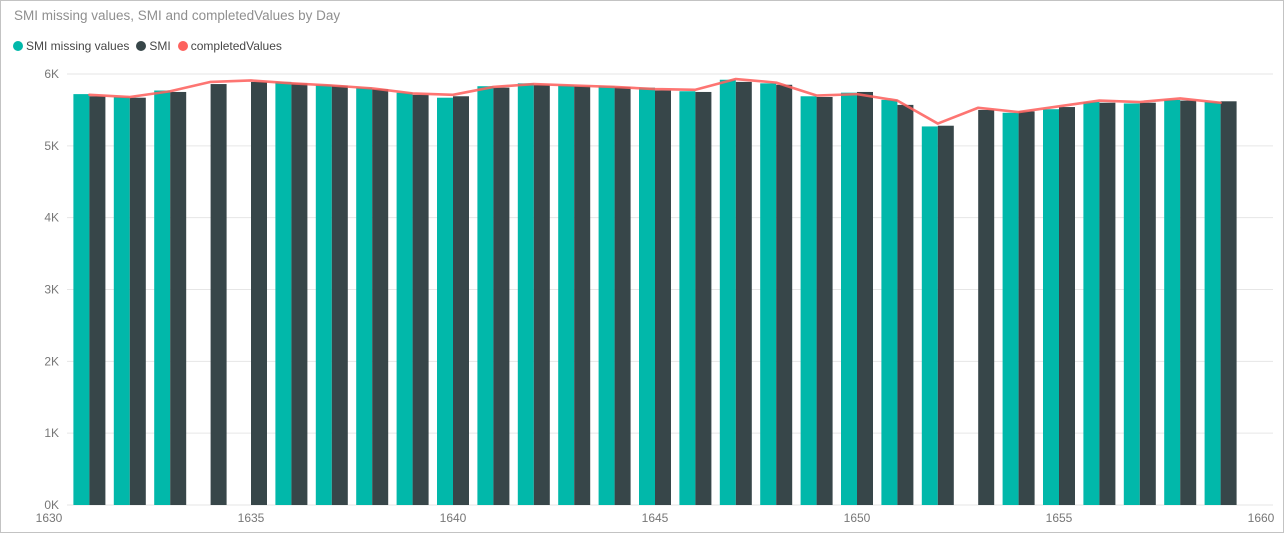 This screenshot has height=533, width=1284. What do you see at coordinates (49, 518) in the screenshot?
I see `x-axis-label: 1630` at bounding box center [49, 518].